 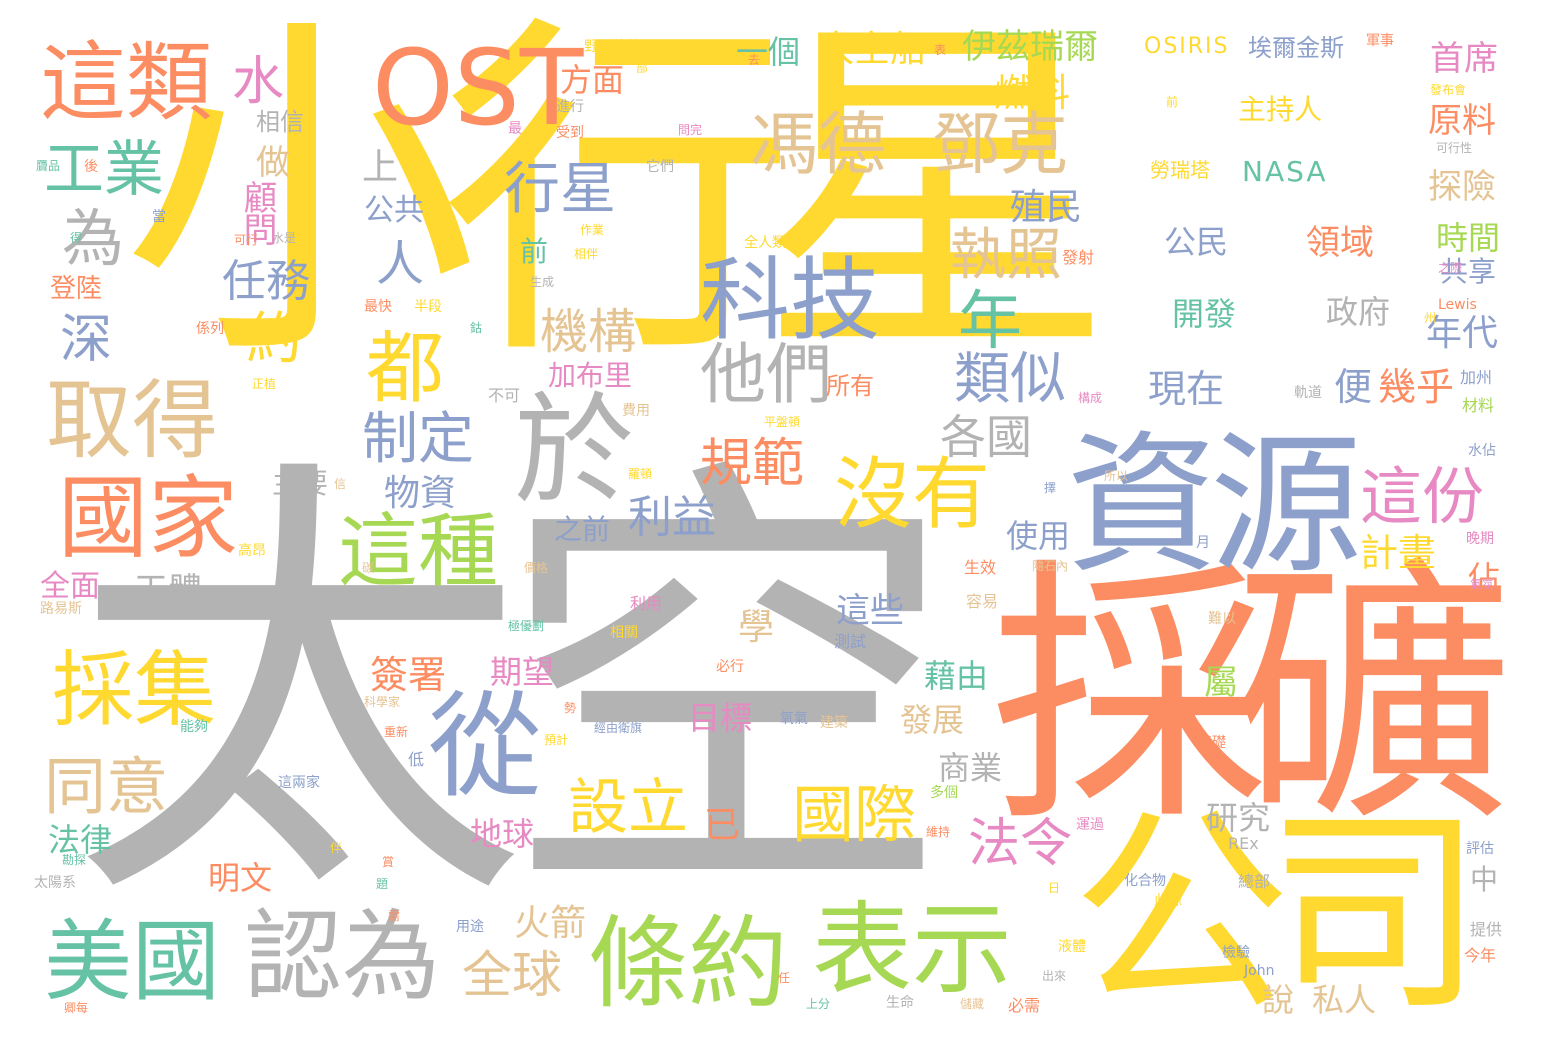 I want to click on cloud-word-wanqi: 晚期, so click(x=1480, y=539).